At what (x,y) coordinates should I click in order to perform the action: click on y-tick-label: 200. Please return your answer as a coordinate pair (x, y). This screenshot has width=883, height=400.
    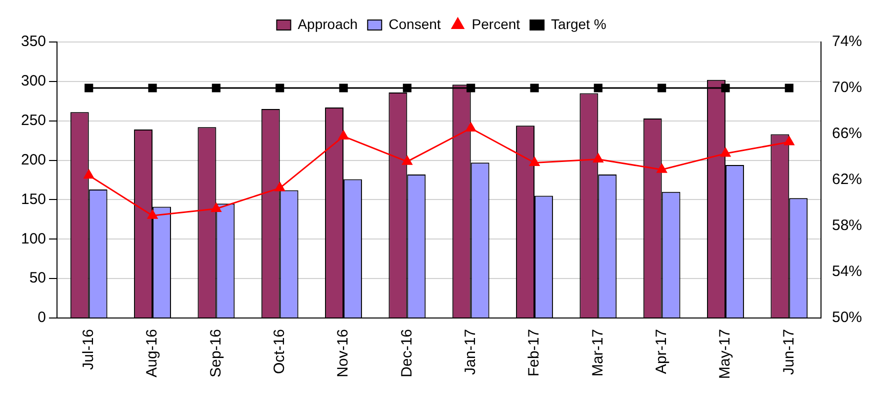
    Looking at the image, I should click on (33, 159).